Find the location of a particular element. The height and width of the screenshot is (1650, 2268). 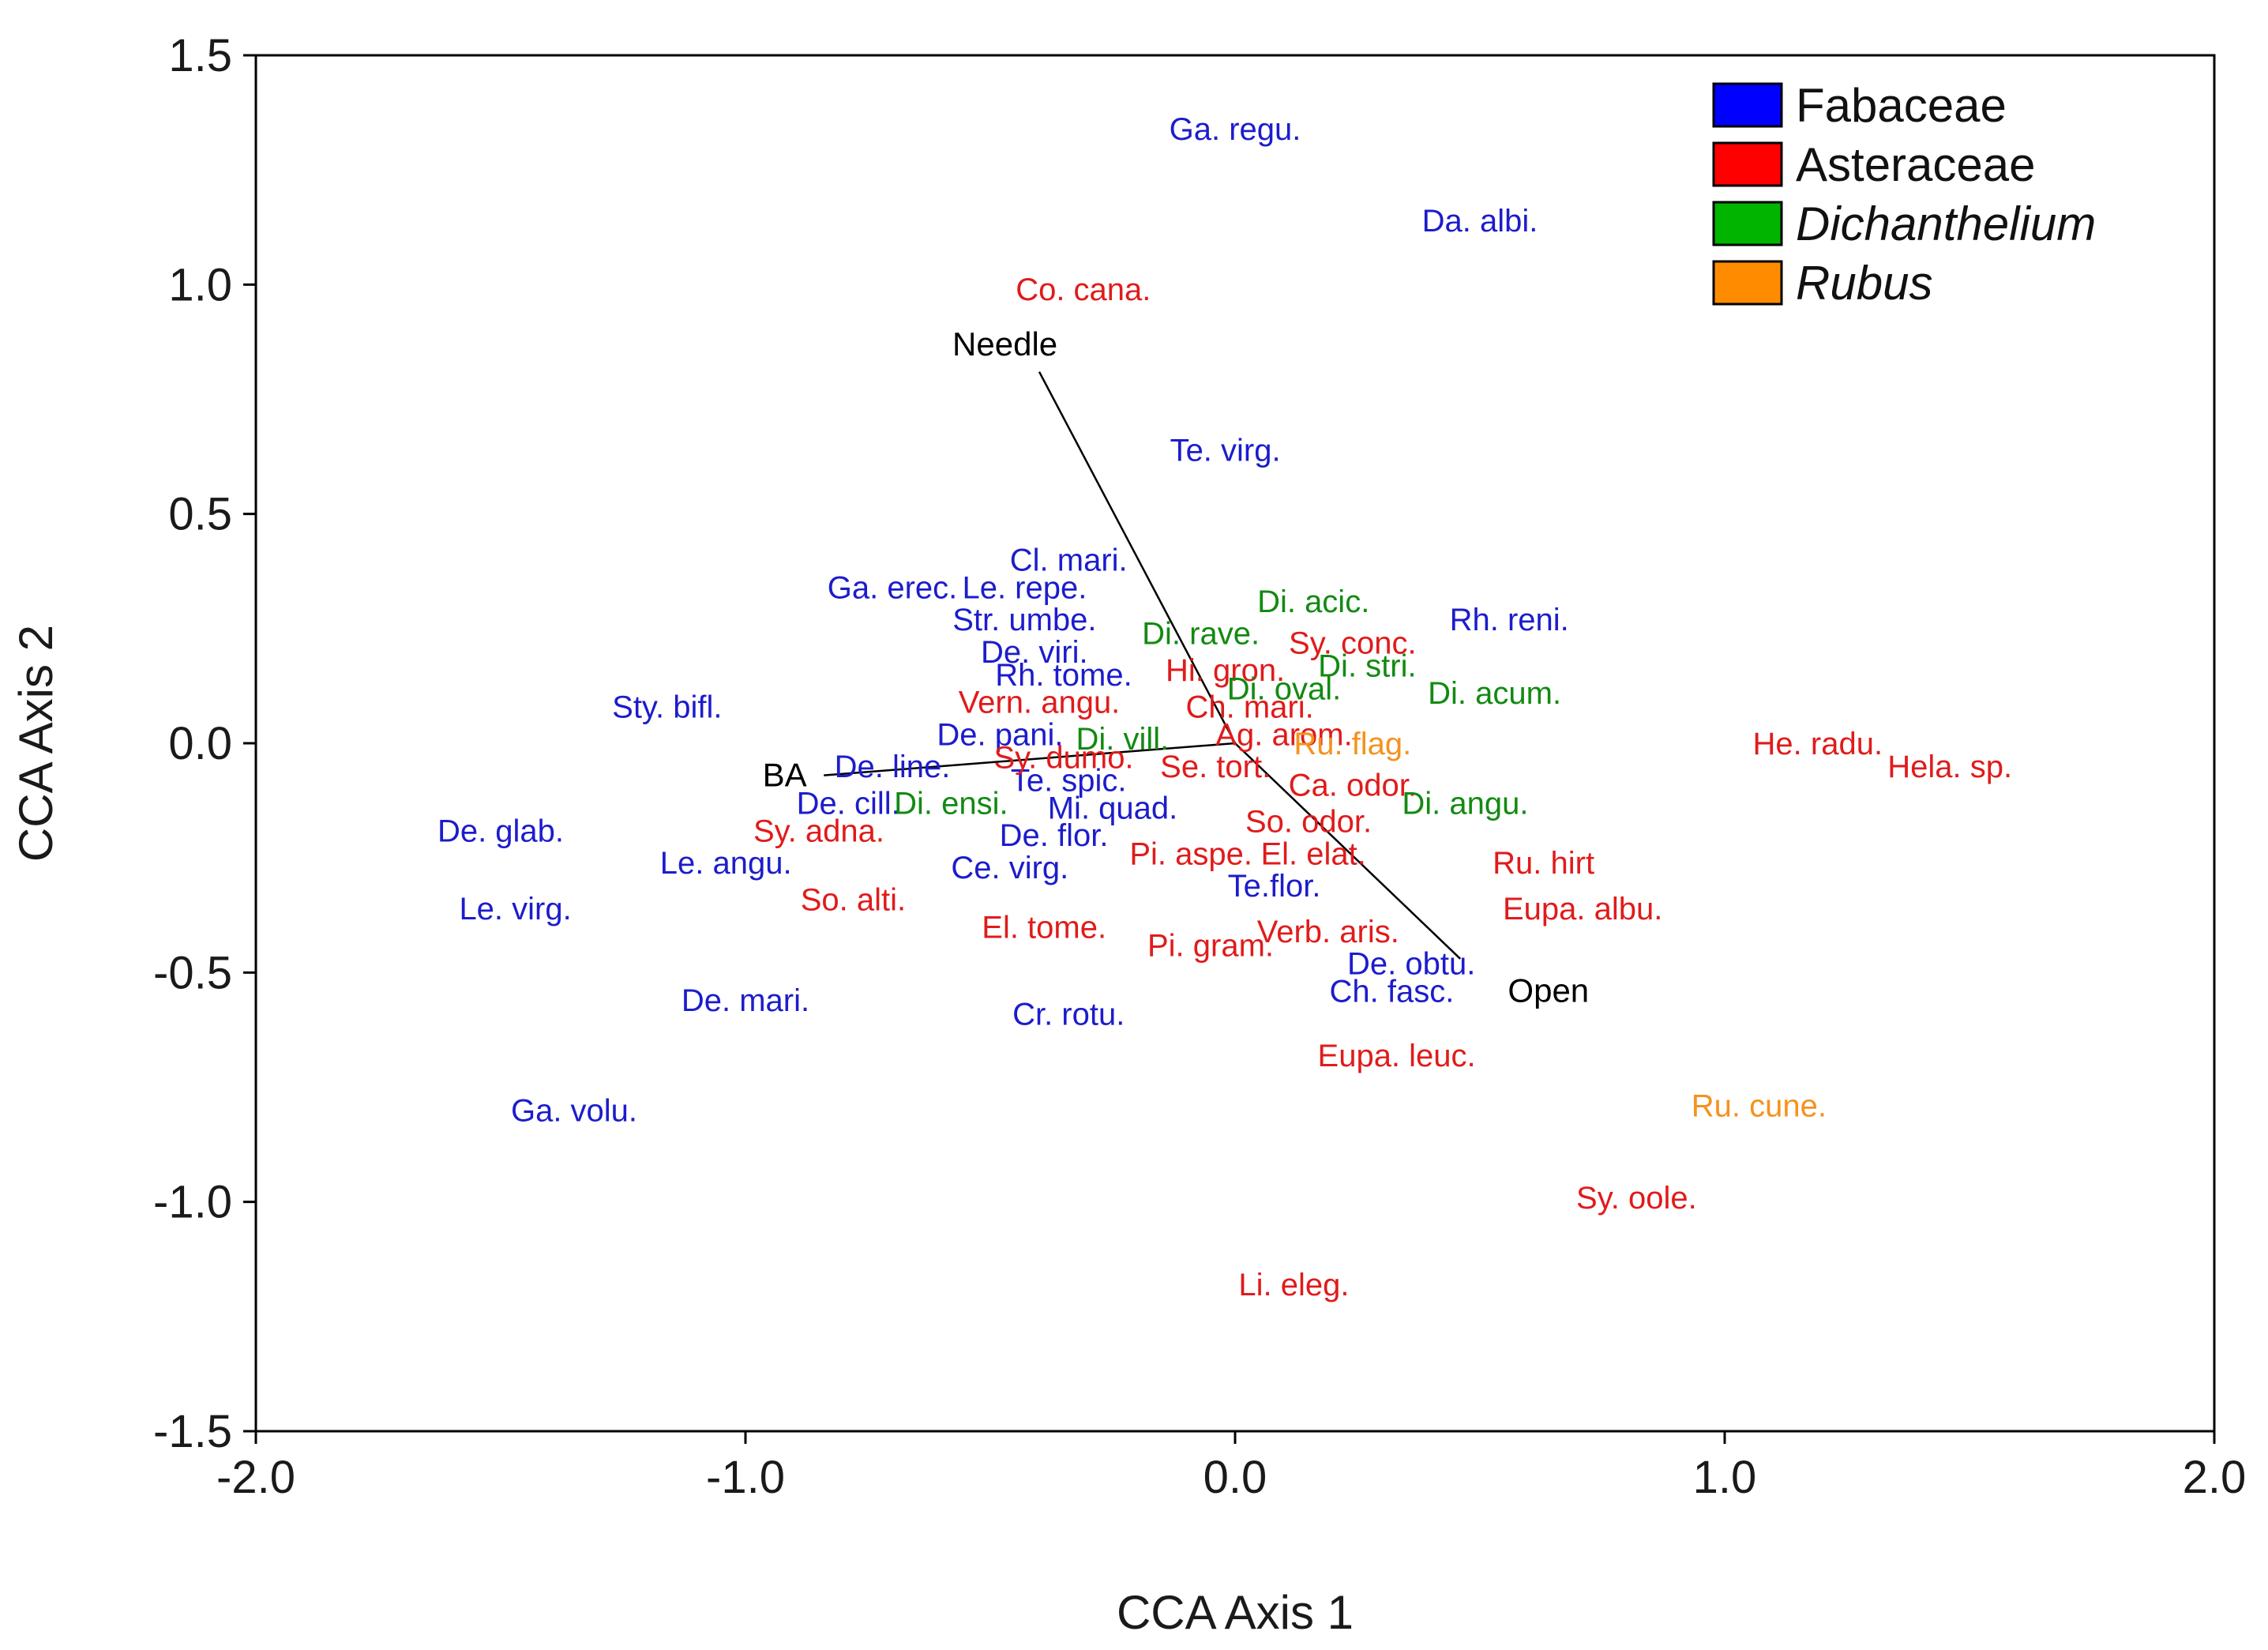

legend-swatch-fabaceae is located at coordinates (1747, 105).